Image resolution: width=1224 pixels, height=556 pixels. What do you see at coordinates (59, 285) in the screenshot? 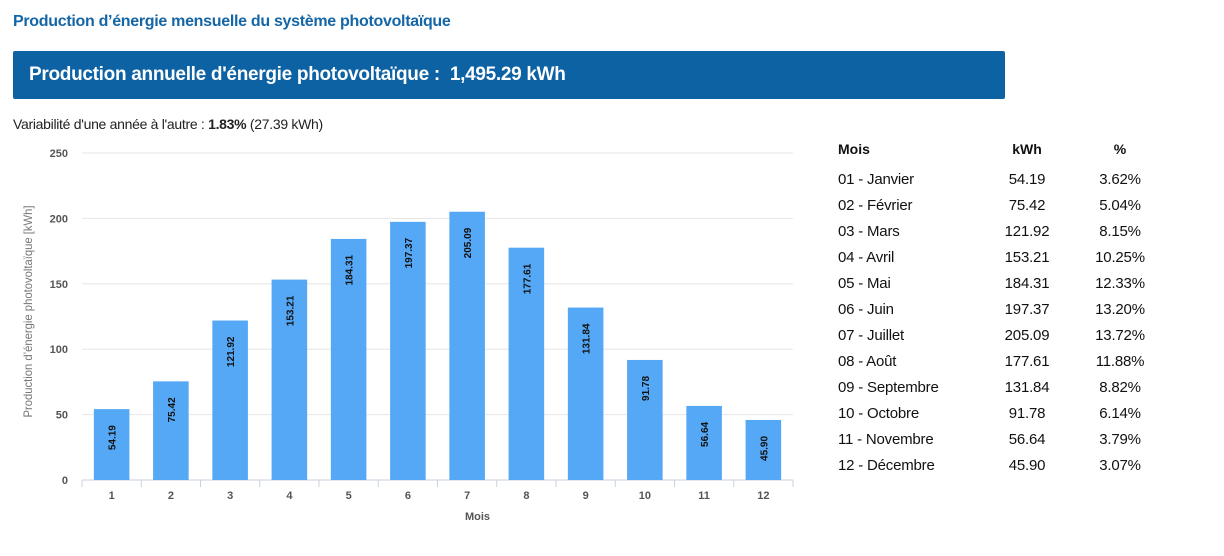
I see `y-tick-label: 150` at bounding box center [59, 285].